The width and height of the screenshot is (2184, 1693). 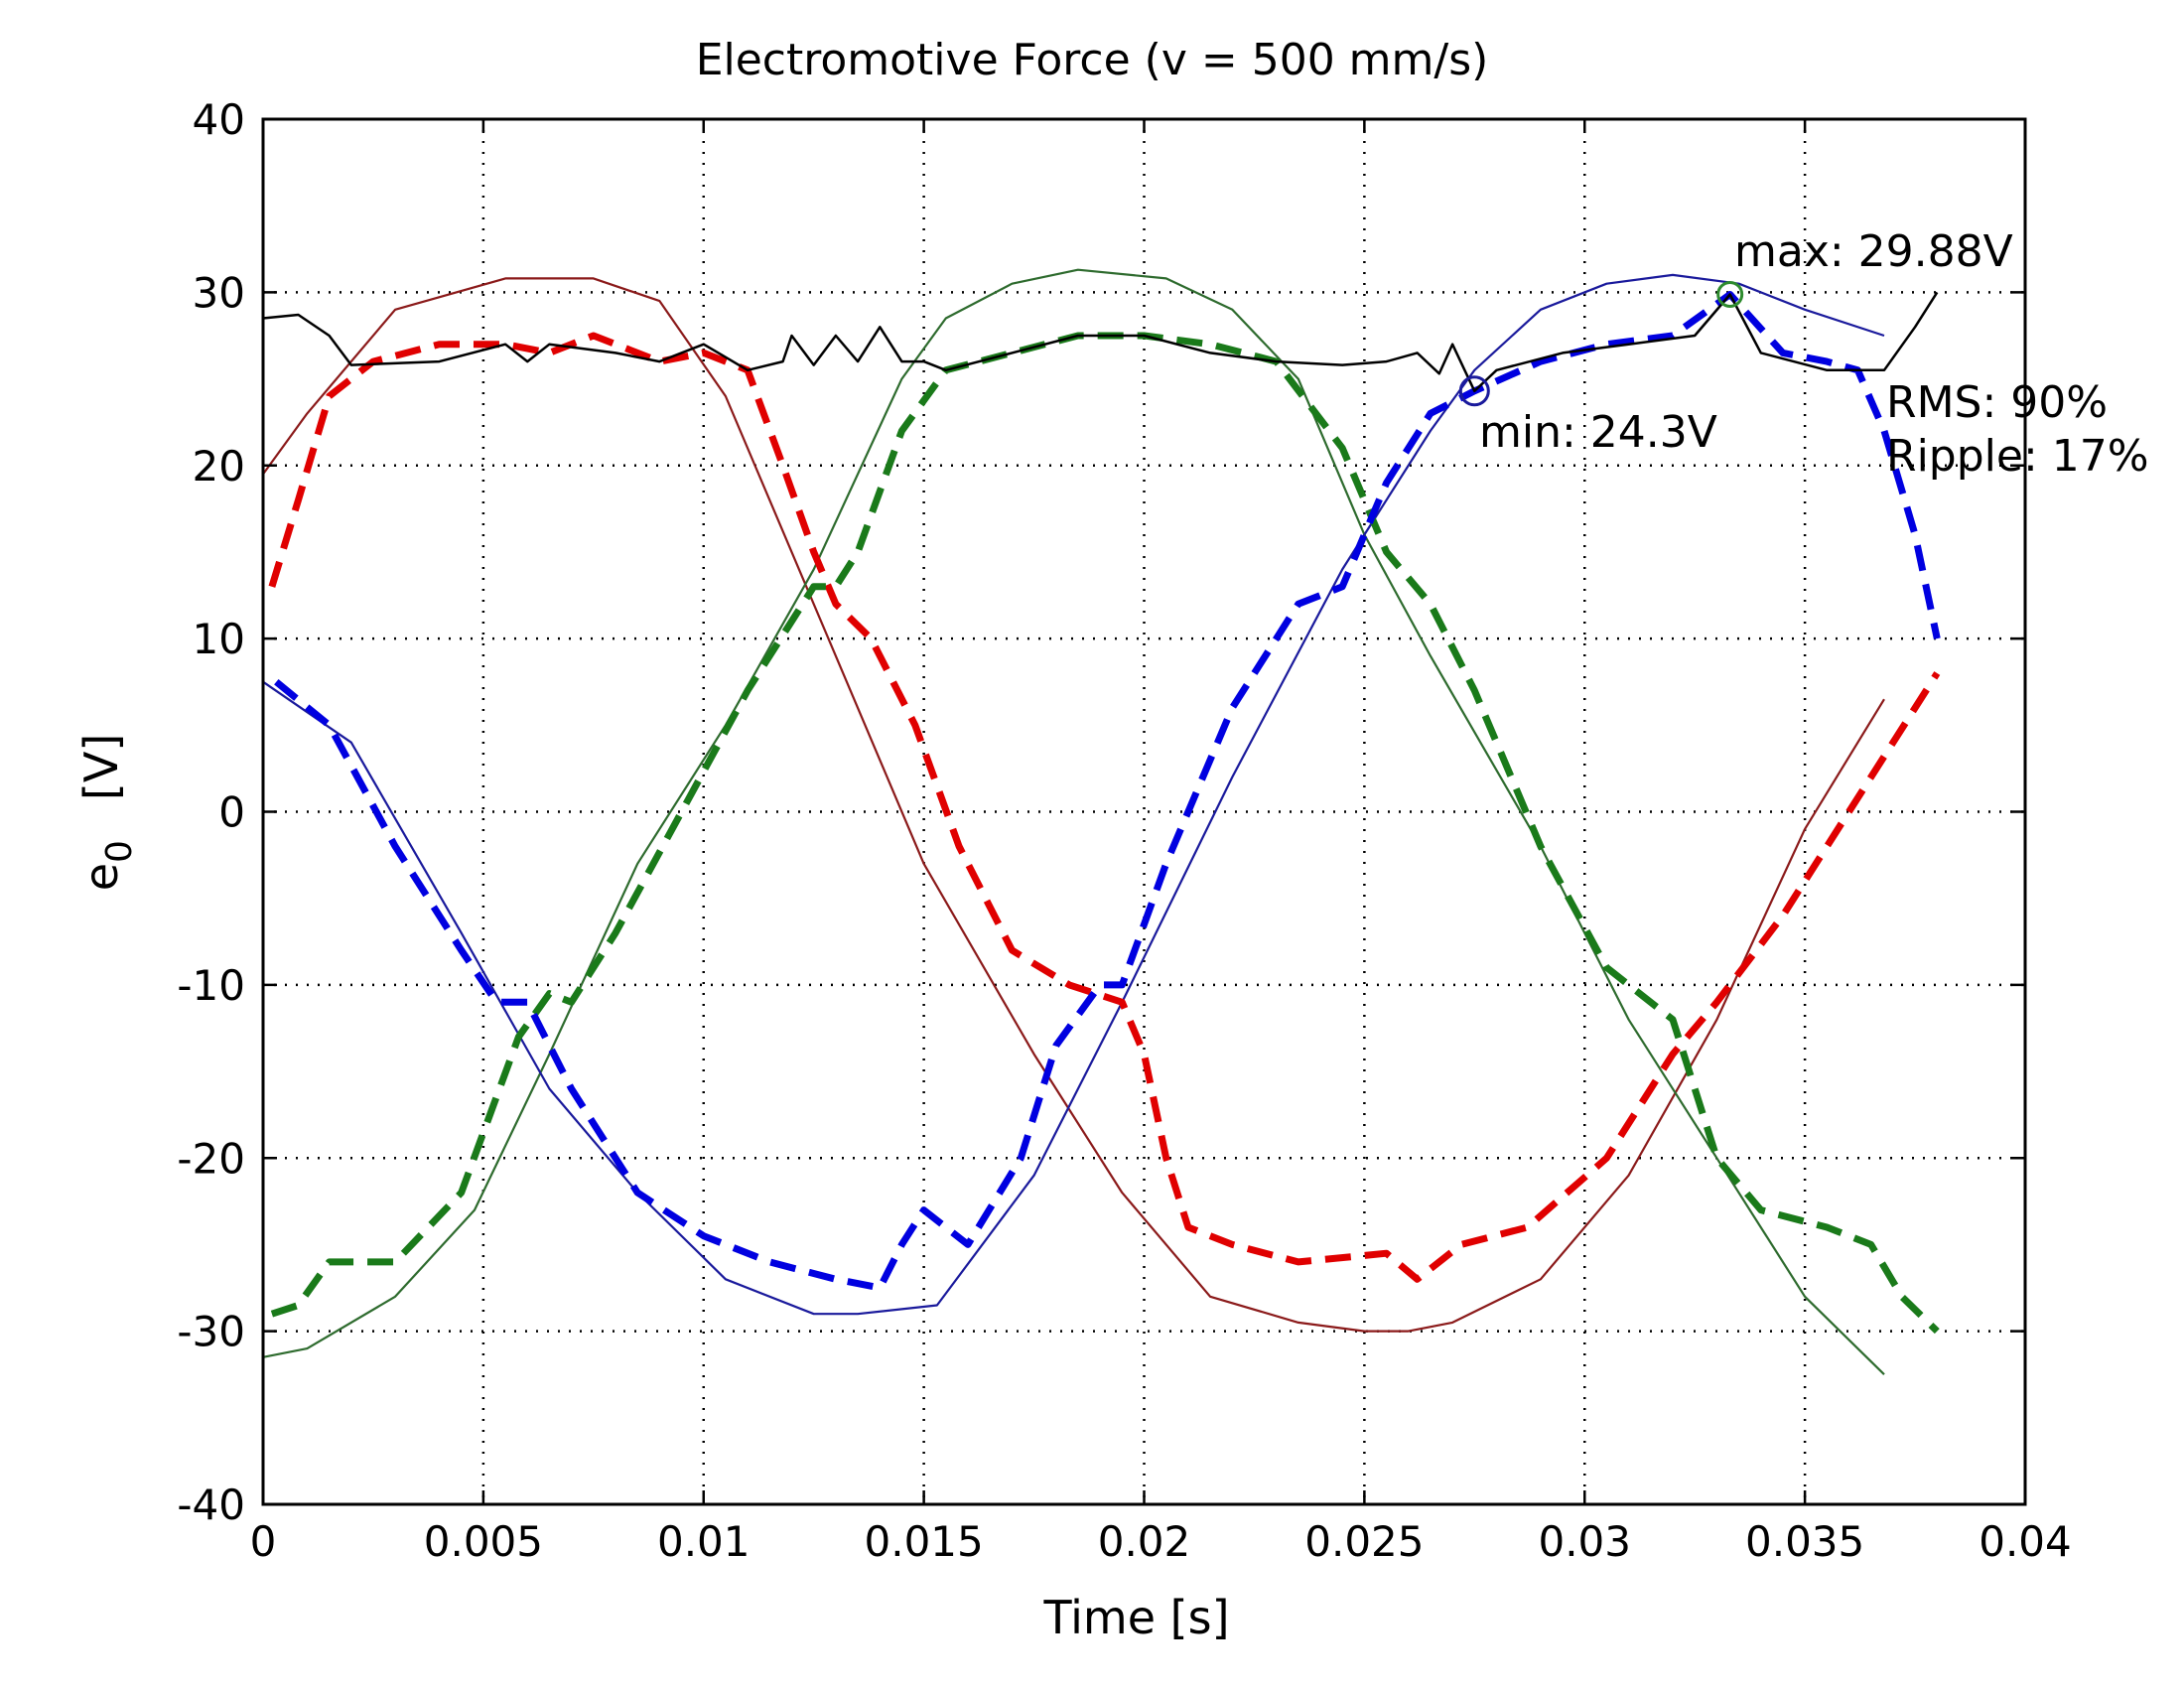 I want to click on max-marker, so click(x=1730, y=294).